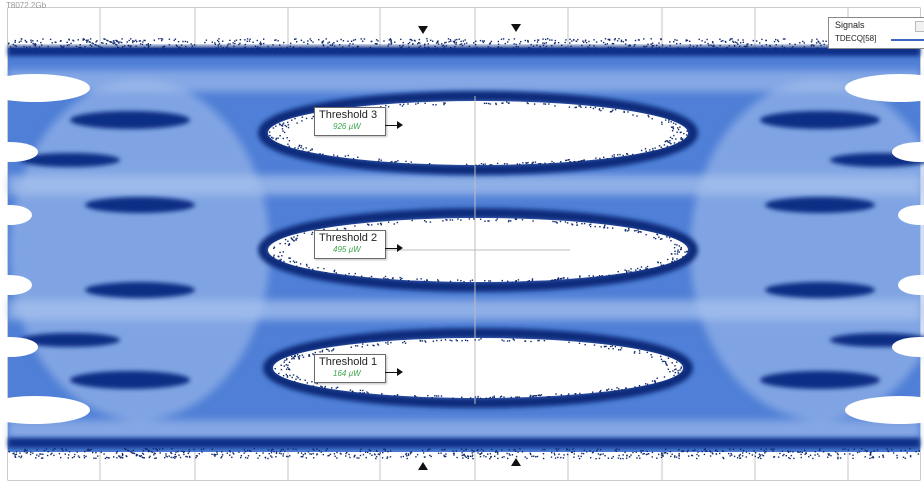 Image resolution: width=924 pixels, height=485 pixels. What do you see at coordinates (347, 126) in the screenshot?
I see `threshold-3-value: 926 µW` at bounding box center [347, 126].